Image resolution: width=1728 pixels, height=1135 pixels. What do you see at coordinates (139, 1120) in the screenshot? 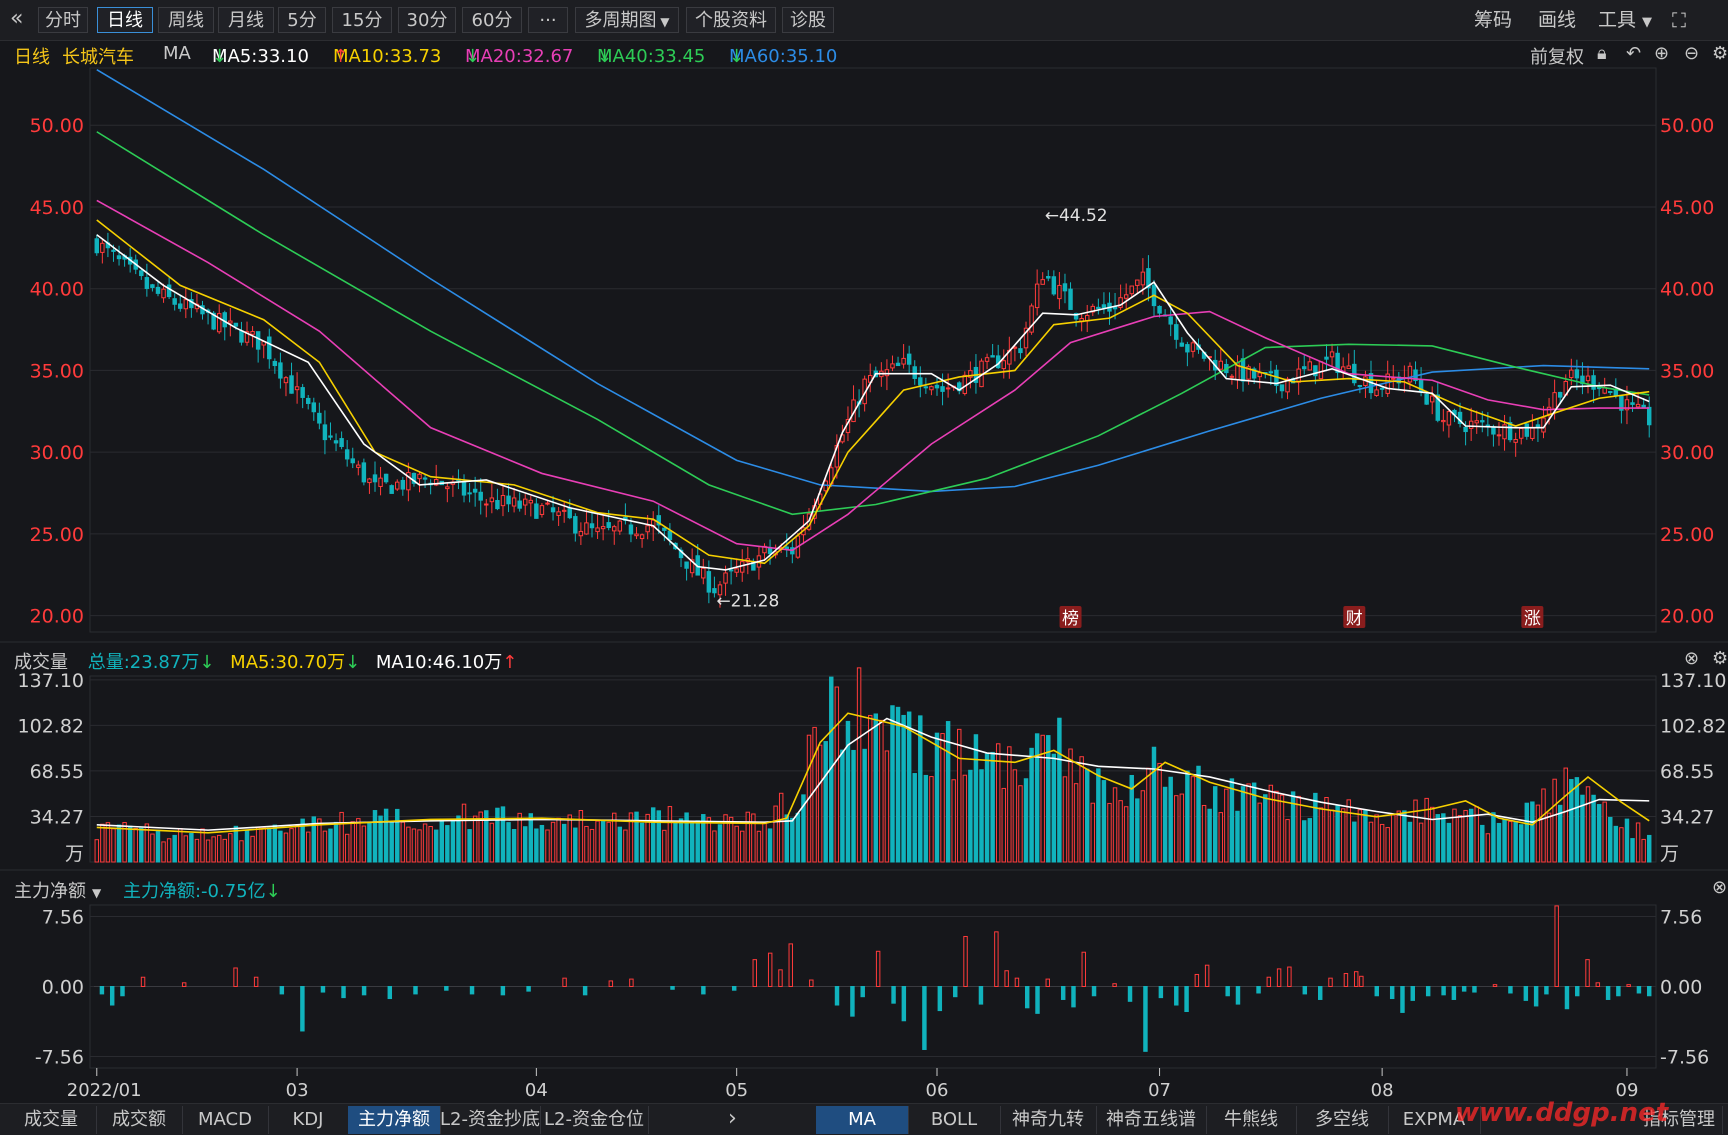
I see `indicator-tab-left-1: 成交额` at bounding box center [139, 1120].